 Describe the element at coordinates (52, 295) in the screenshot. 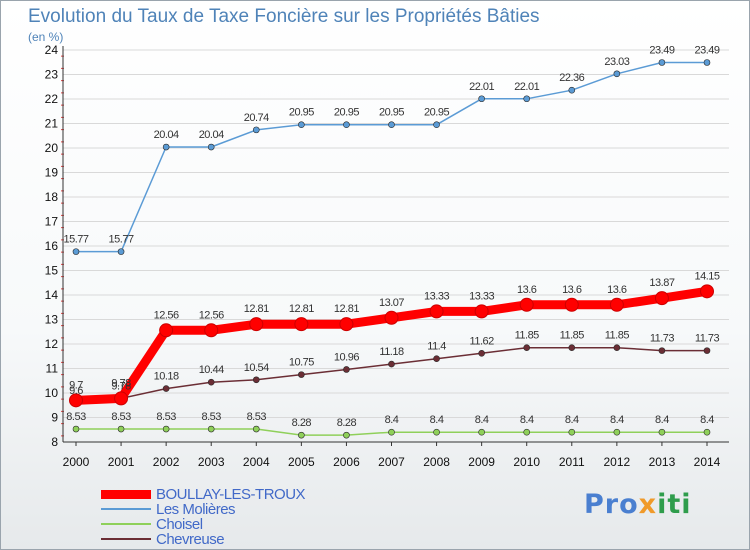

I see `y-tick-14: 14` at that location.